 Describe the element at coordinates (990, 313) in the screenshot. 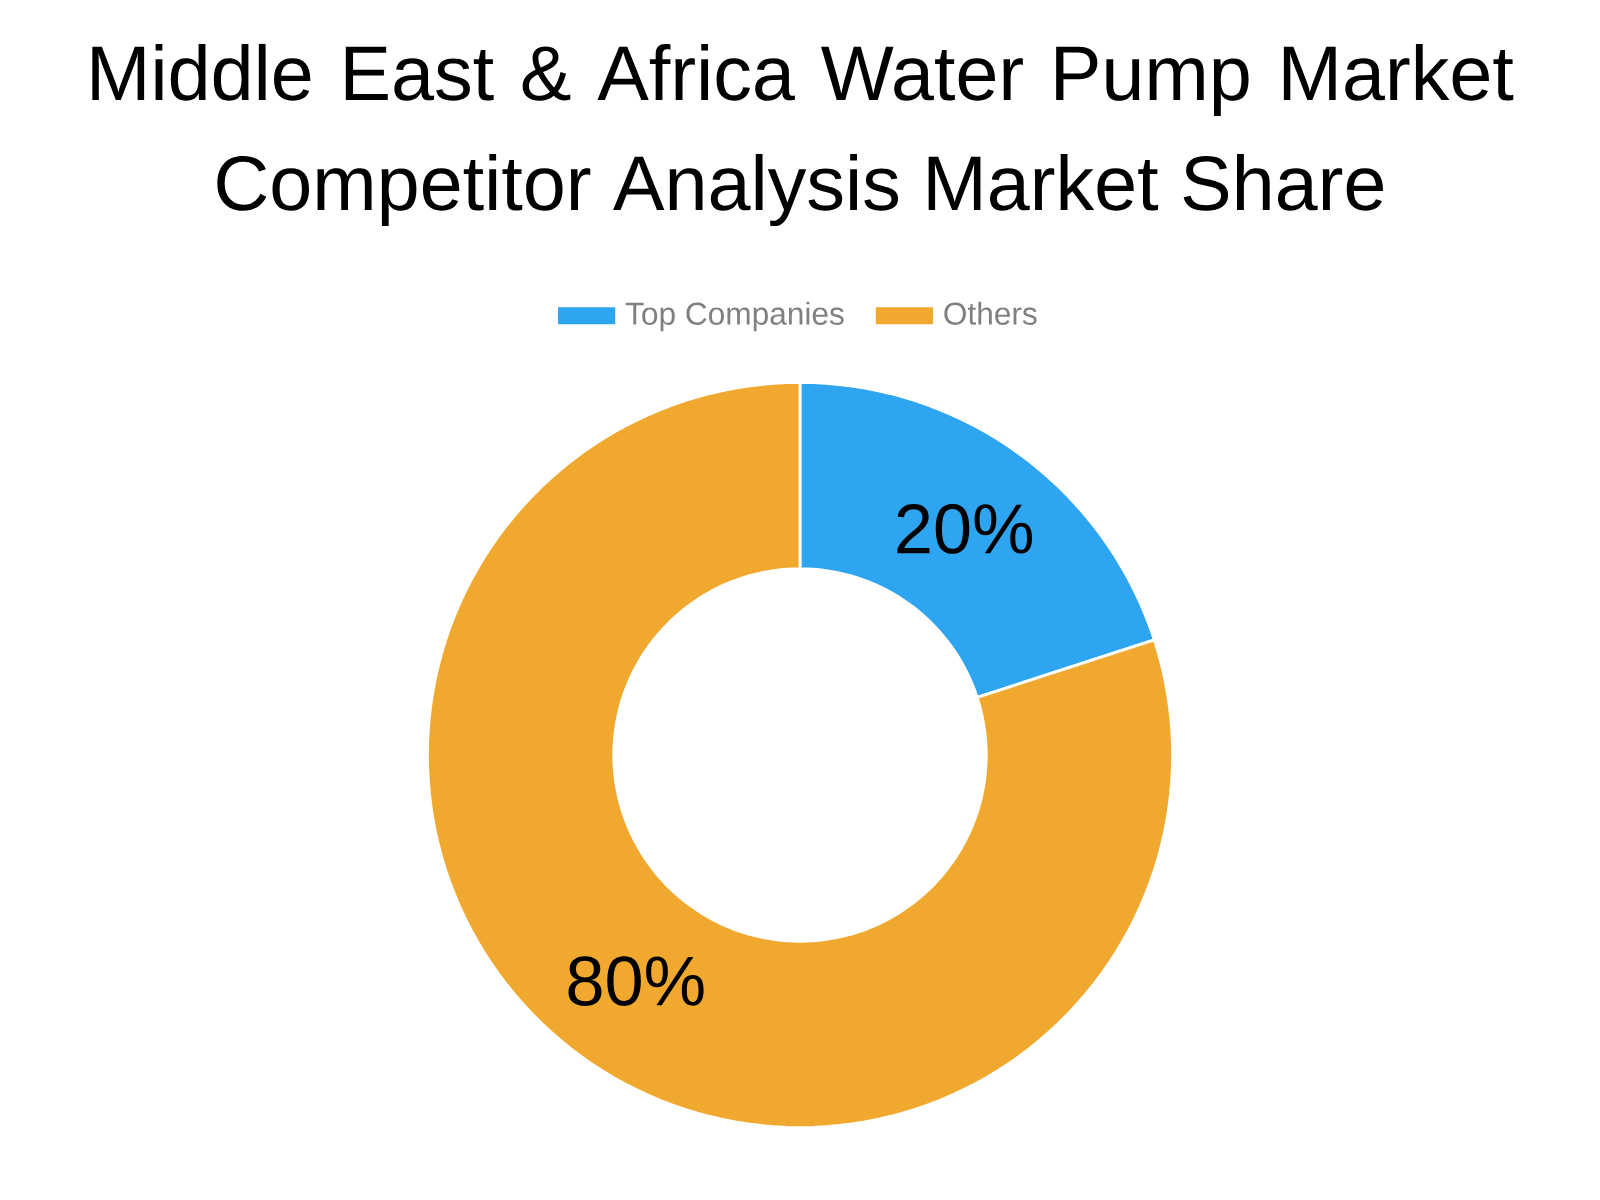

I see `legend-label: Others` at that location.